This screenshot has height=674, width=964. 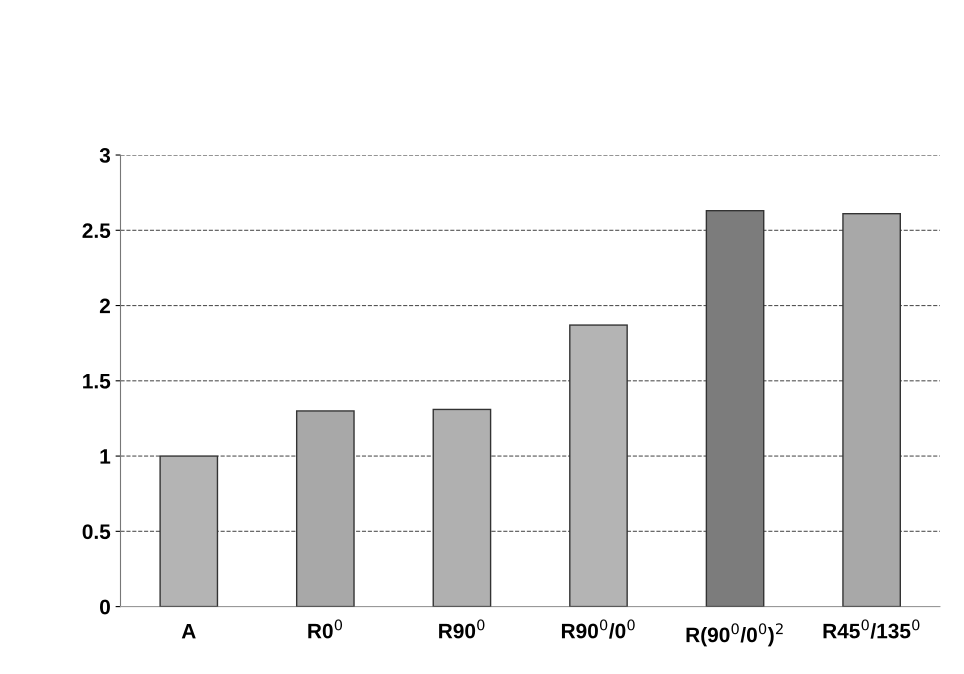 What do you see at coordinates (872, 629) in the screenshot?
I see `x-tick-label: R45$^{0}$/135$^{0}$` at bounding box center [872, 629].